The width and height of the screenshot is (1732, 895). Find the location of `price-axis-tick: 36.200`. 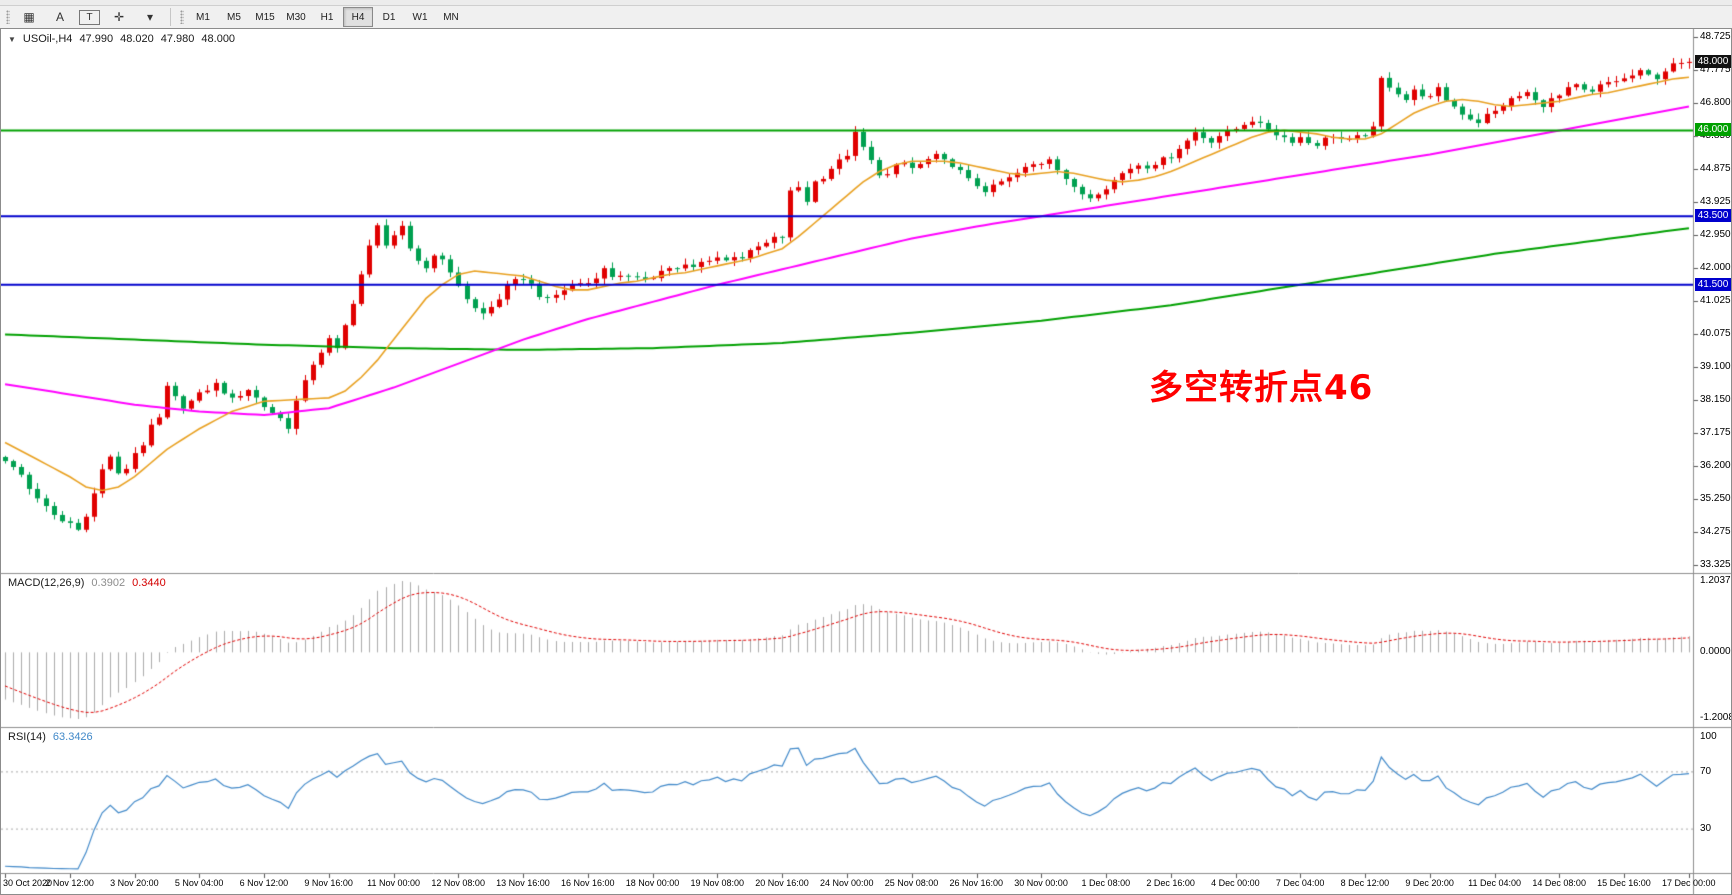

price-axis-tick: 36.200 is located at coordinates (1715, 465).